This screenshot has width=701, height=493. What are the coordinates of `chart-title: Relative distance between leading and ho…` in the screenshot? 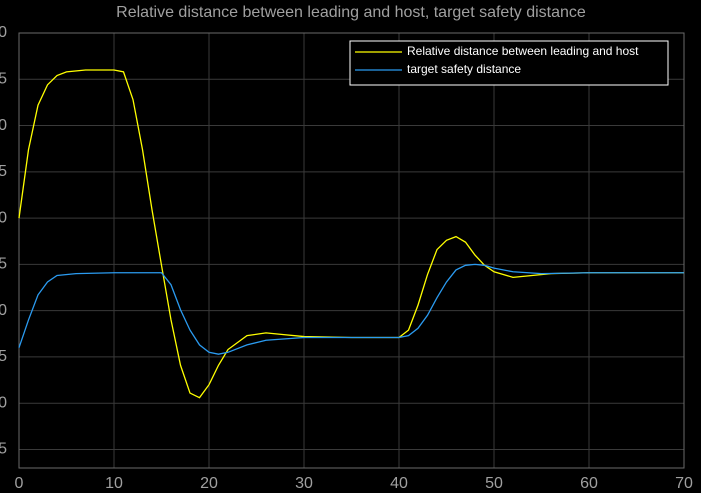 It's located at (351, 12).